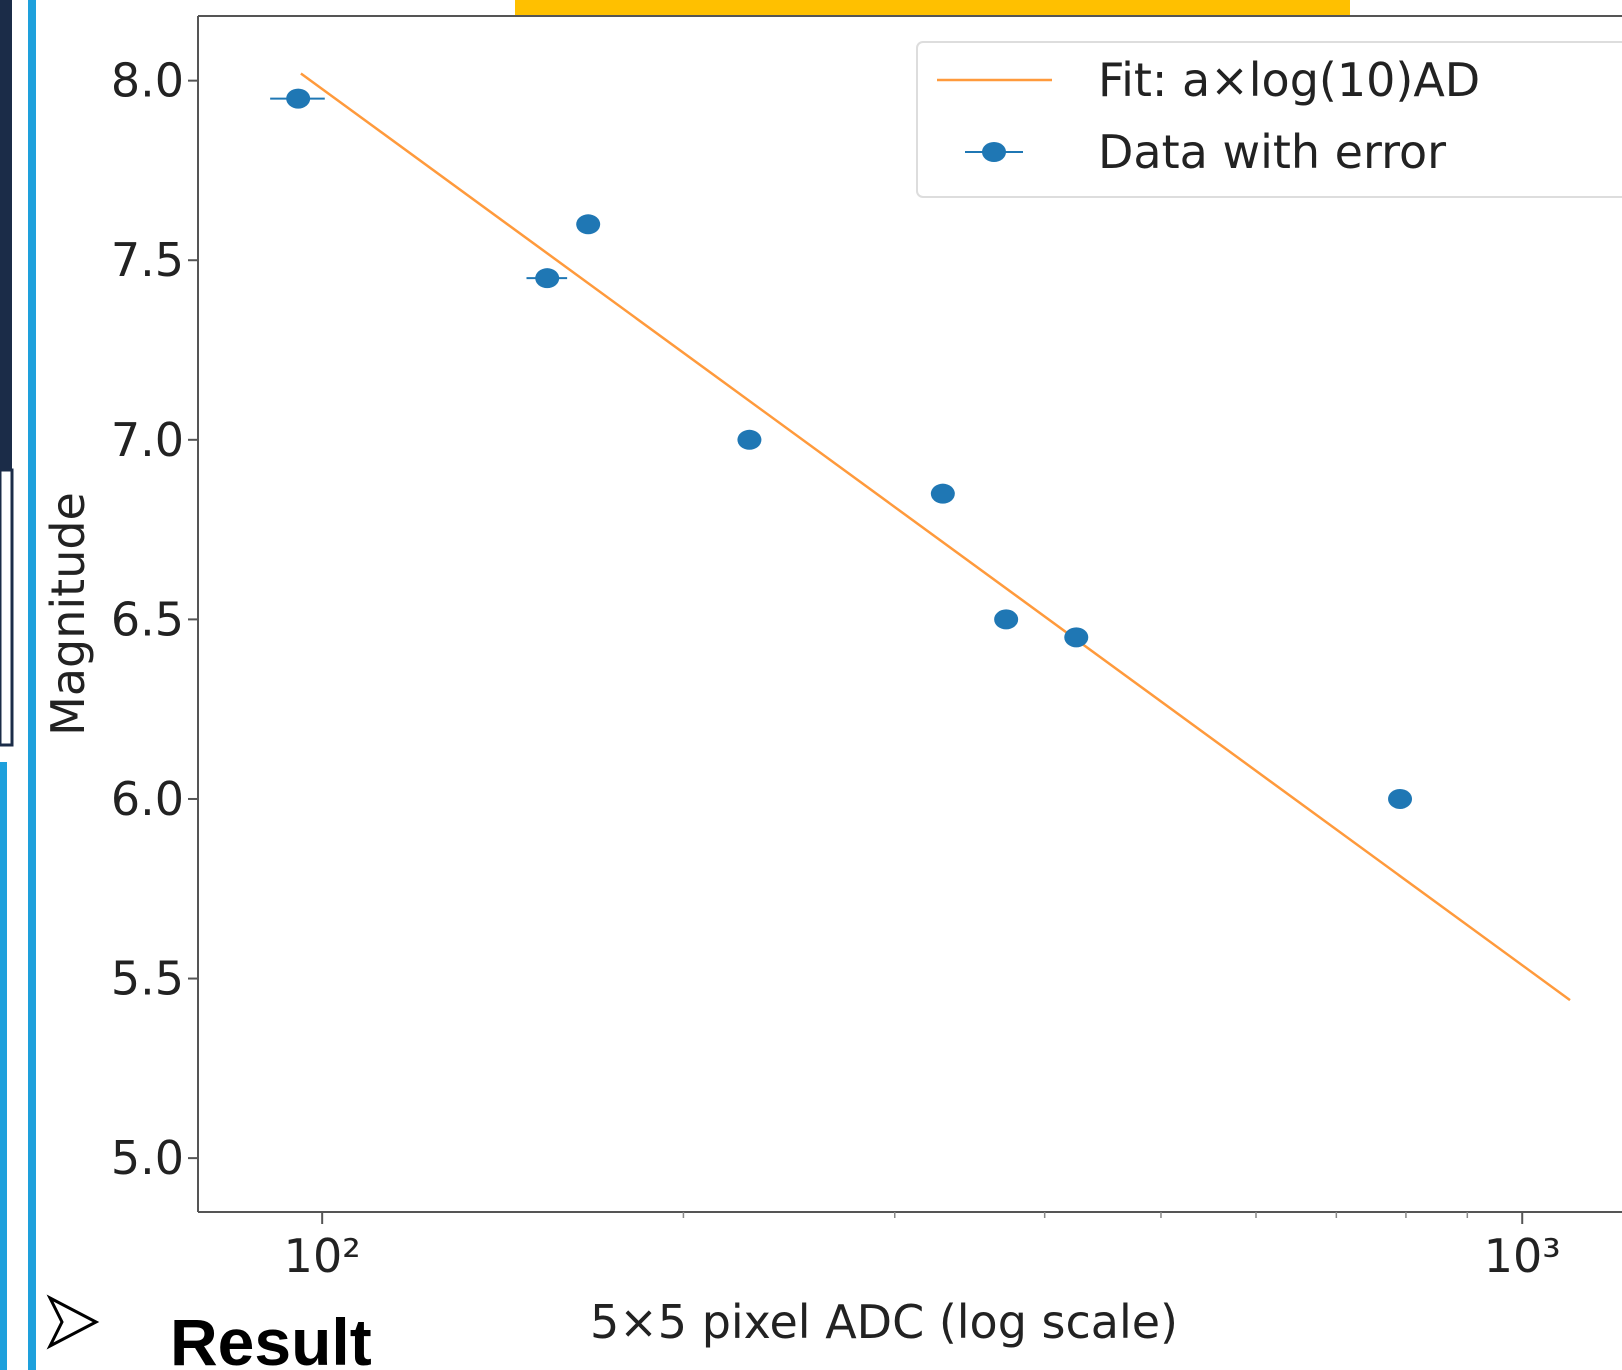 This screenshot has width=1622, height=1370. I want to click on y-tick-label: 5.0, so click(147, 1158).